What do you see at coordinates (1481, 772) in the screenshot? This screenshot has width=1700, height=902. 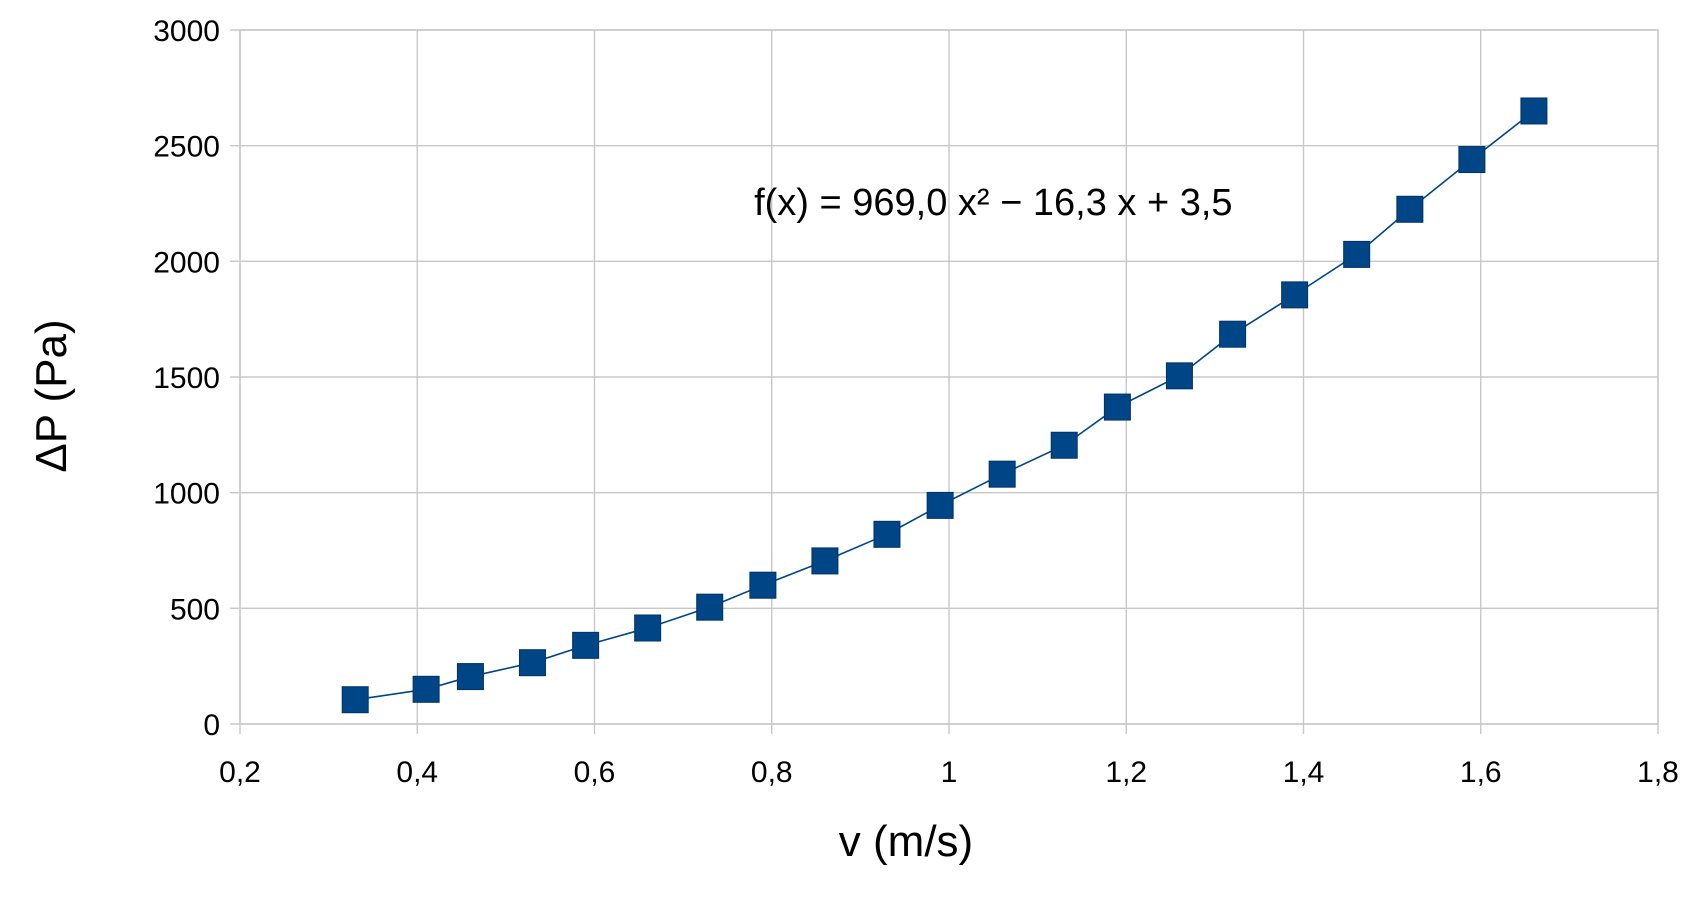 I see `x-tick-label: 1,6` at bounding box center [1481, 772].